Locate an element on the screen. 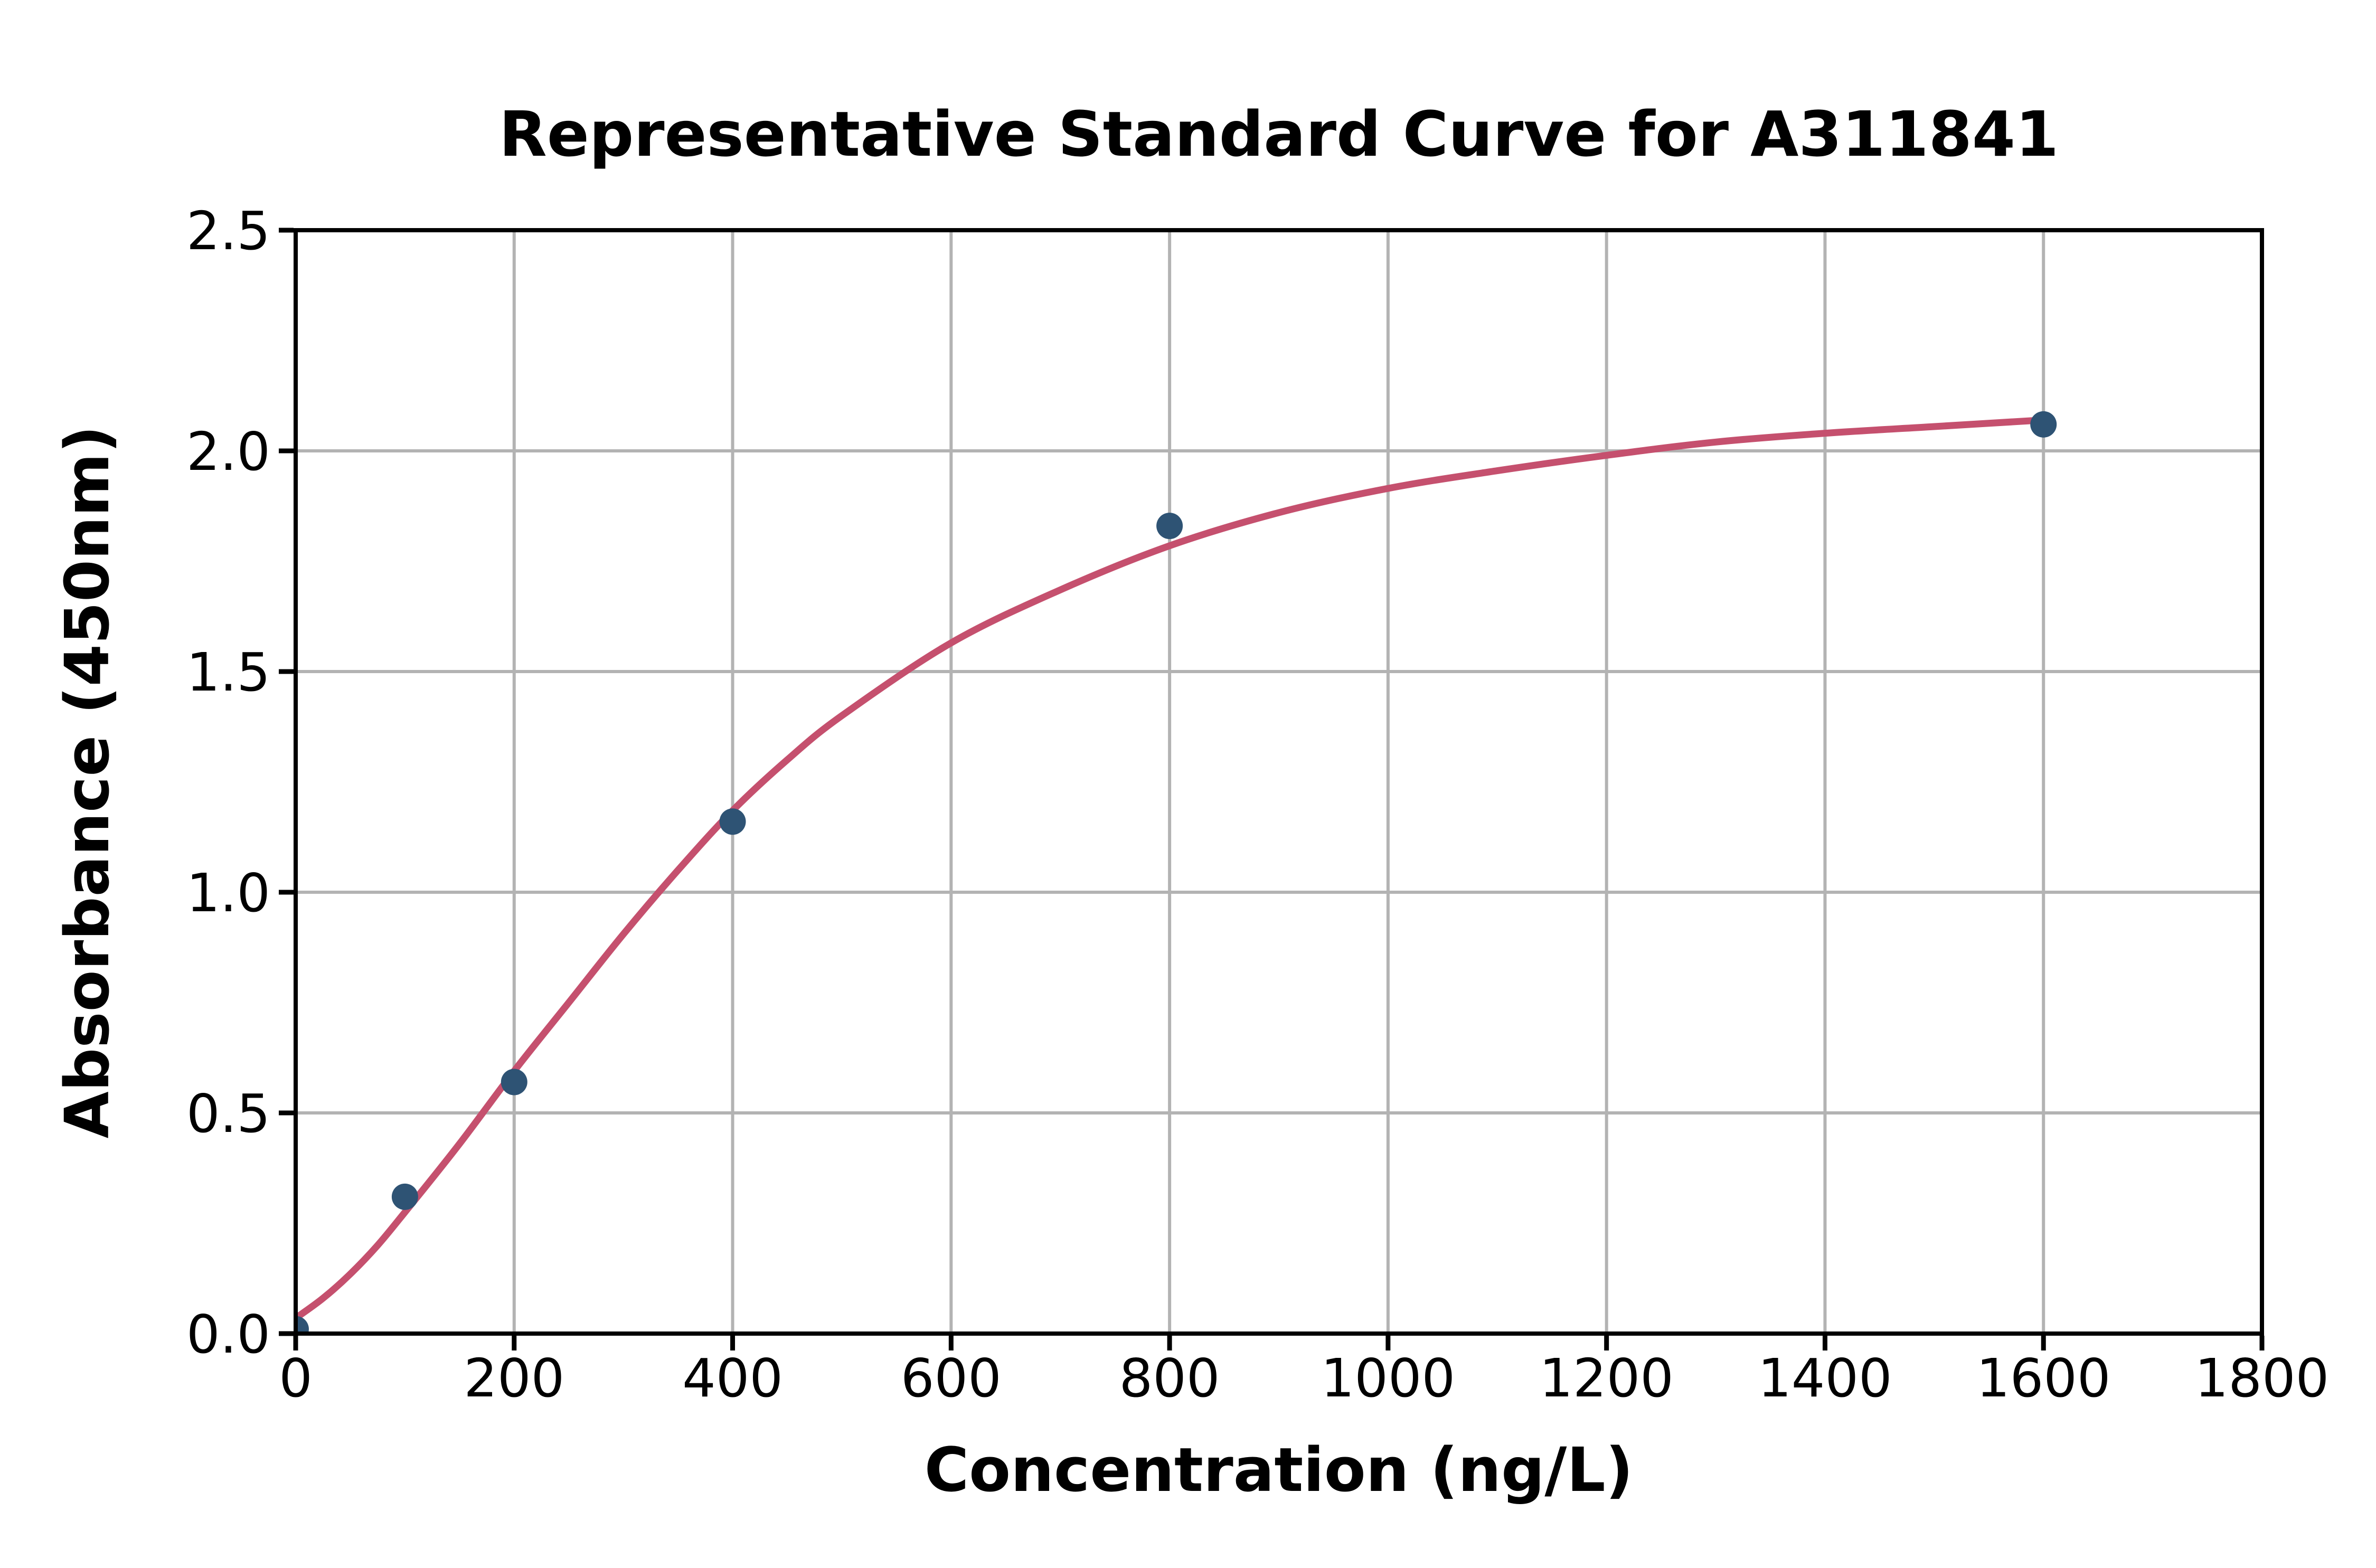  x-tick-label: 0 is located at coordinates (296, 1378).